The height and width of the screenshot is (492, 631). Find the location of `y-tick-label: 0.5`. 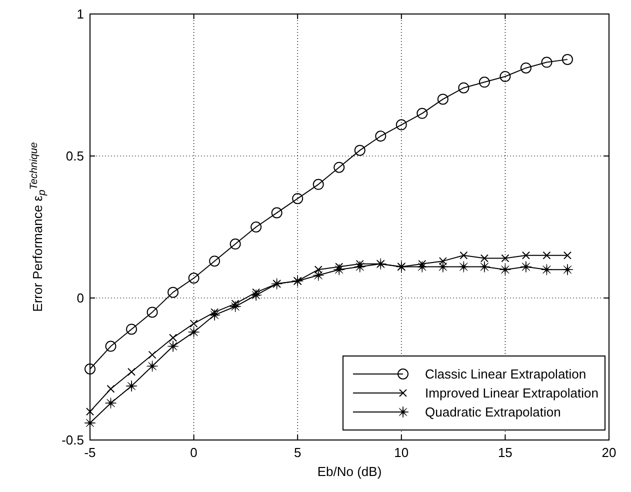

y-tick-label: 0.5 is located at coordinates (75, 156).